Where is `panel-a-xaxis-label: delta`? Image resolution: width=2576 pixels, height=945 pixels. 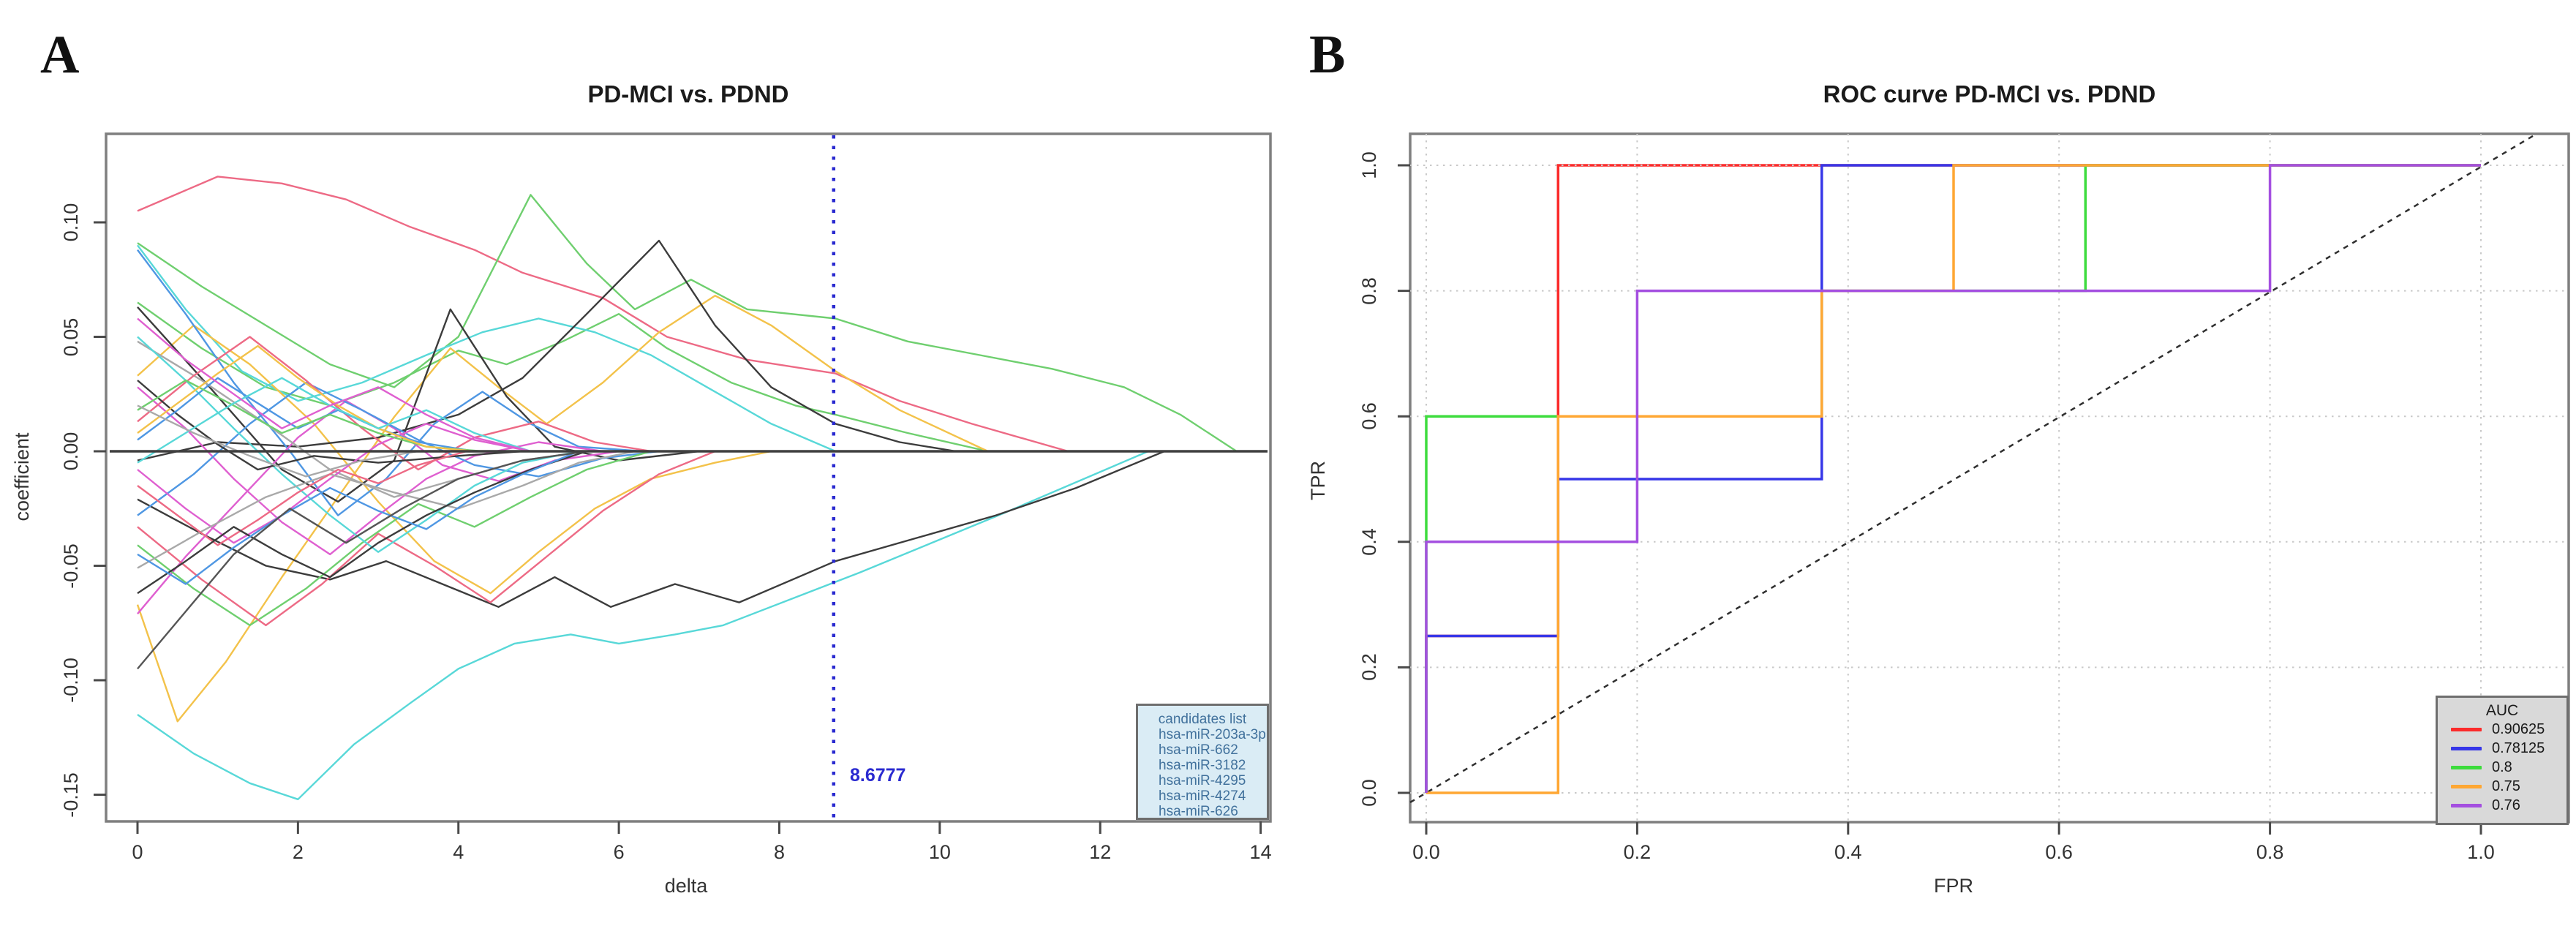
panel-a-xaxis-label: delta is located at coordinates (686, 886).